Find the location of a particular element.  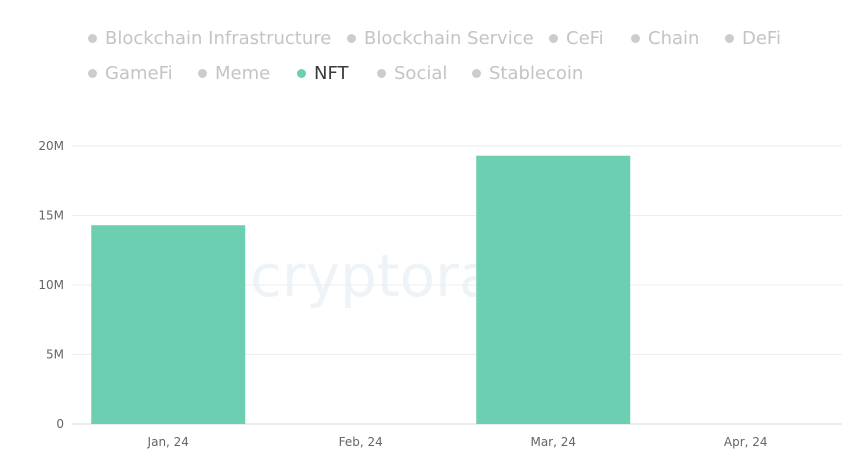

x-tick-label: Feb, 24 is located at coordinates (361, 442).